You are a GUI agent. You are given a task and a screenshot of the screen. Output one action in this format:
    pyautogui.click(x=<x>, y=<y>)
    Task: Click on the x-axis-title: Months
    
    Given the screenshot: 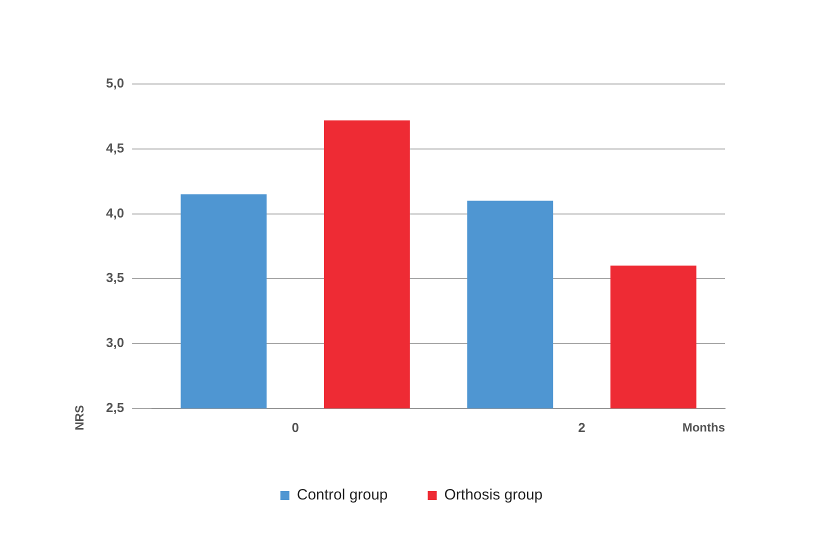 What is the action you would take?
    pyautogui.click(x=704, y=427)
    